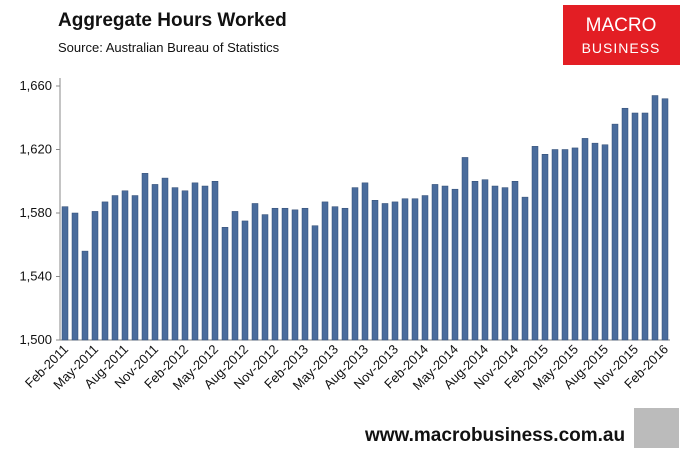  Describe the element at coordinates (621, 48) in the screenshot. I see `logo-text: BUSINESS` at that location.